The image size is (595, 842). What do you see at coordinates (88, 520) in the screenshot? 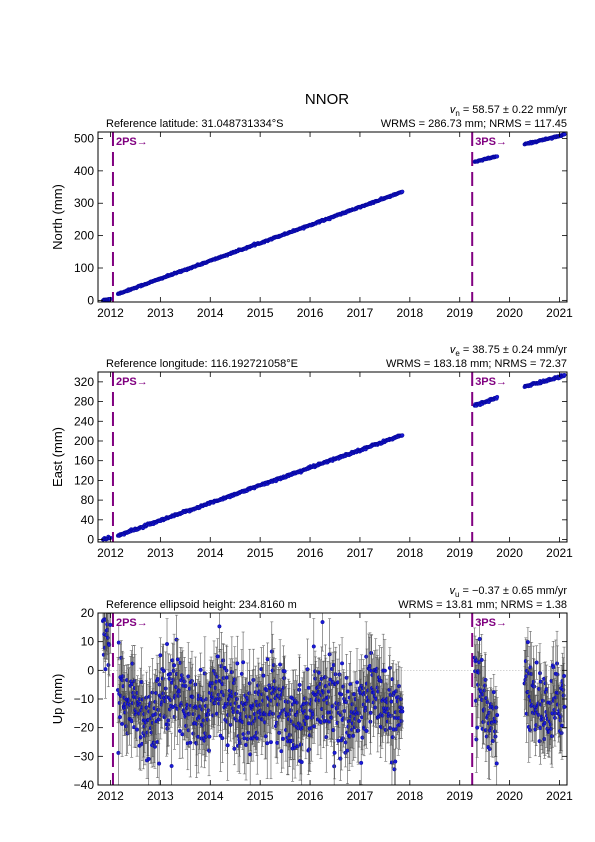
I see `y-tick-label: 40` at bounding box center [88, 520].